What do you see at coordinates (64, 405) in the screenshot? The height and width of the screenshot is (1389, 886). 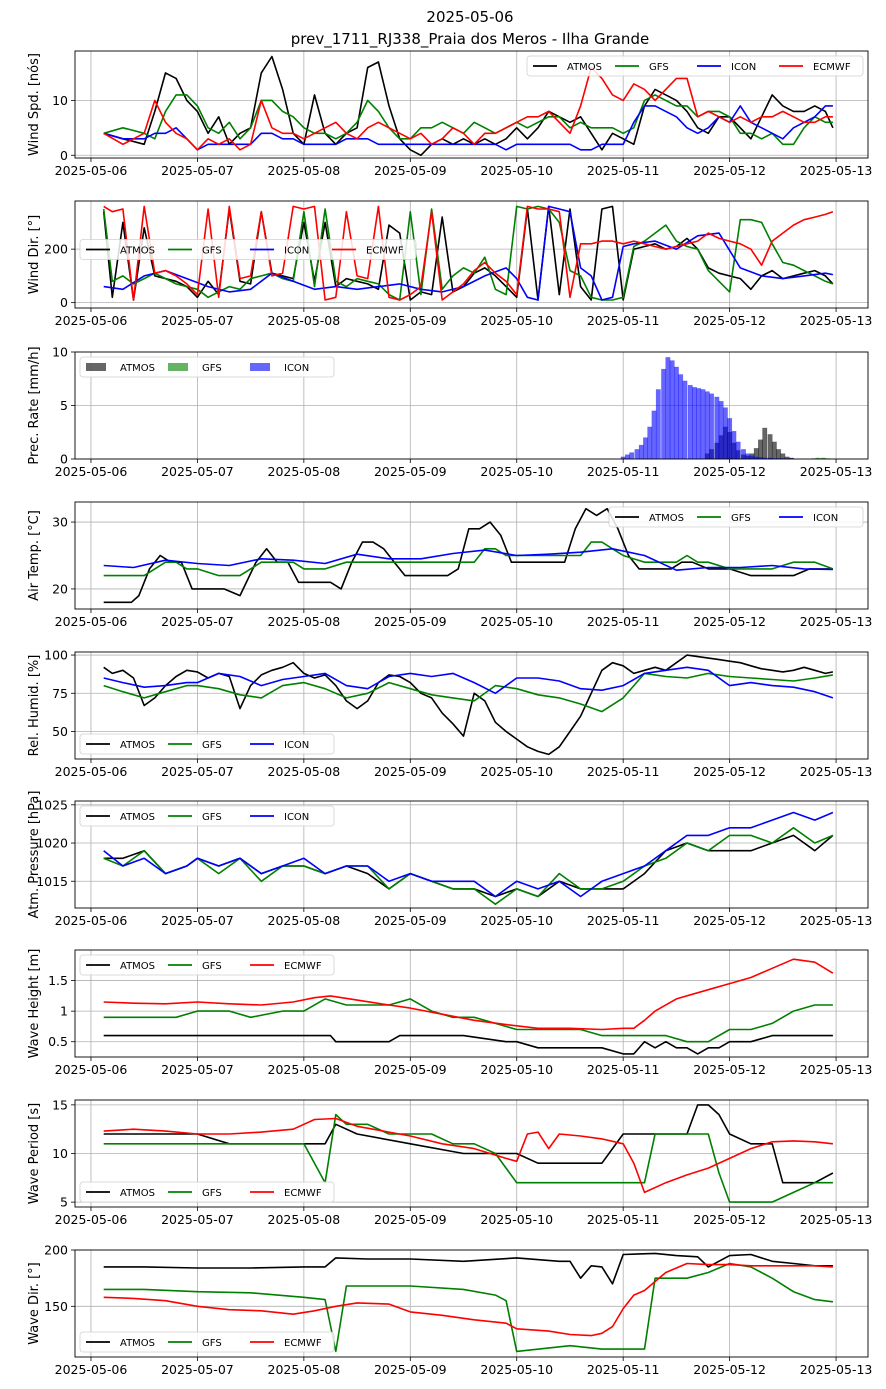 I see `y-tick-label: 5` at bounding box center [64, 405].